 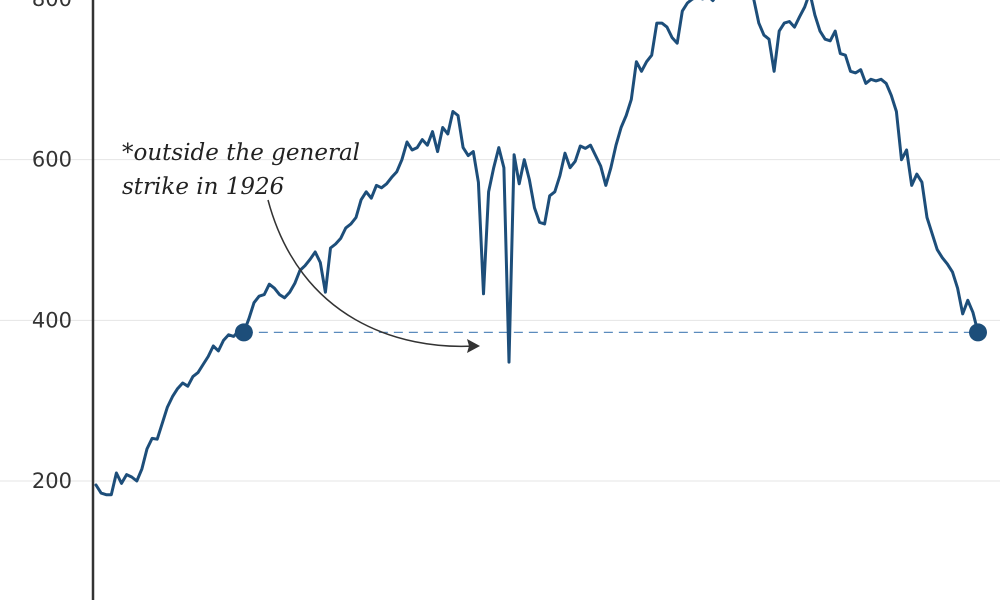 What do you see at coordinates (52, 5) in the screenshot?
I see `y-tick-label-800: 800` at bounding box center [52, 5].